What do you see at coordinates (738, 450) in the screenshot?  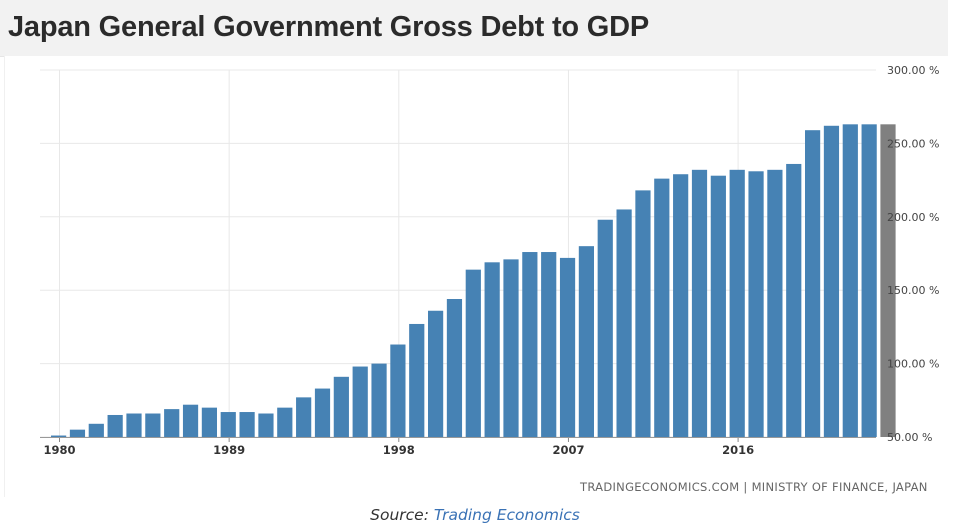 I see `x-tick-label: 2016` at bounding box center [738, 450].